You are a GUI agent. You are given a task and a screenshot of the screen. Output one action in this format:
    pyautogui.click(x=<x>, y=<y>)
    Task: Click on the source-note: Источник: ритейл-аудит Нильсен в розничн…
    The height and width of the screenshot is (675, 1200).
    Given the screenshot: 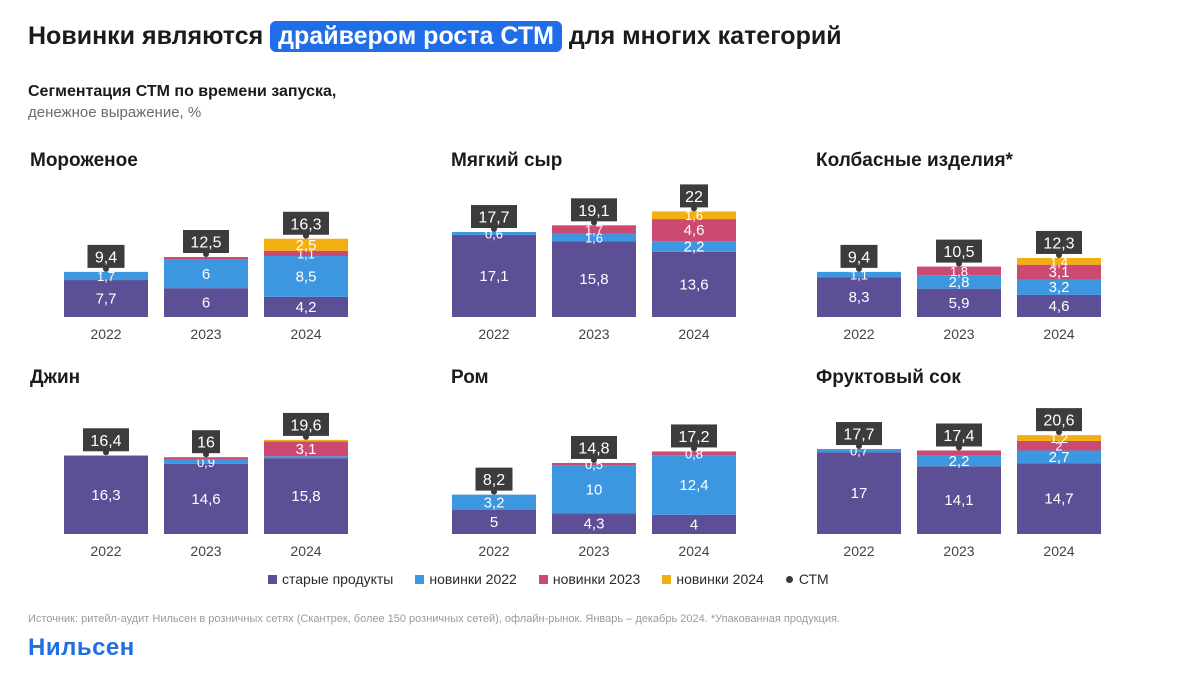 What is the action you would take?
    pyautogui.click(x=434, y=619)
    